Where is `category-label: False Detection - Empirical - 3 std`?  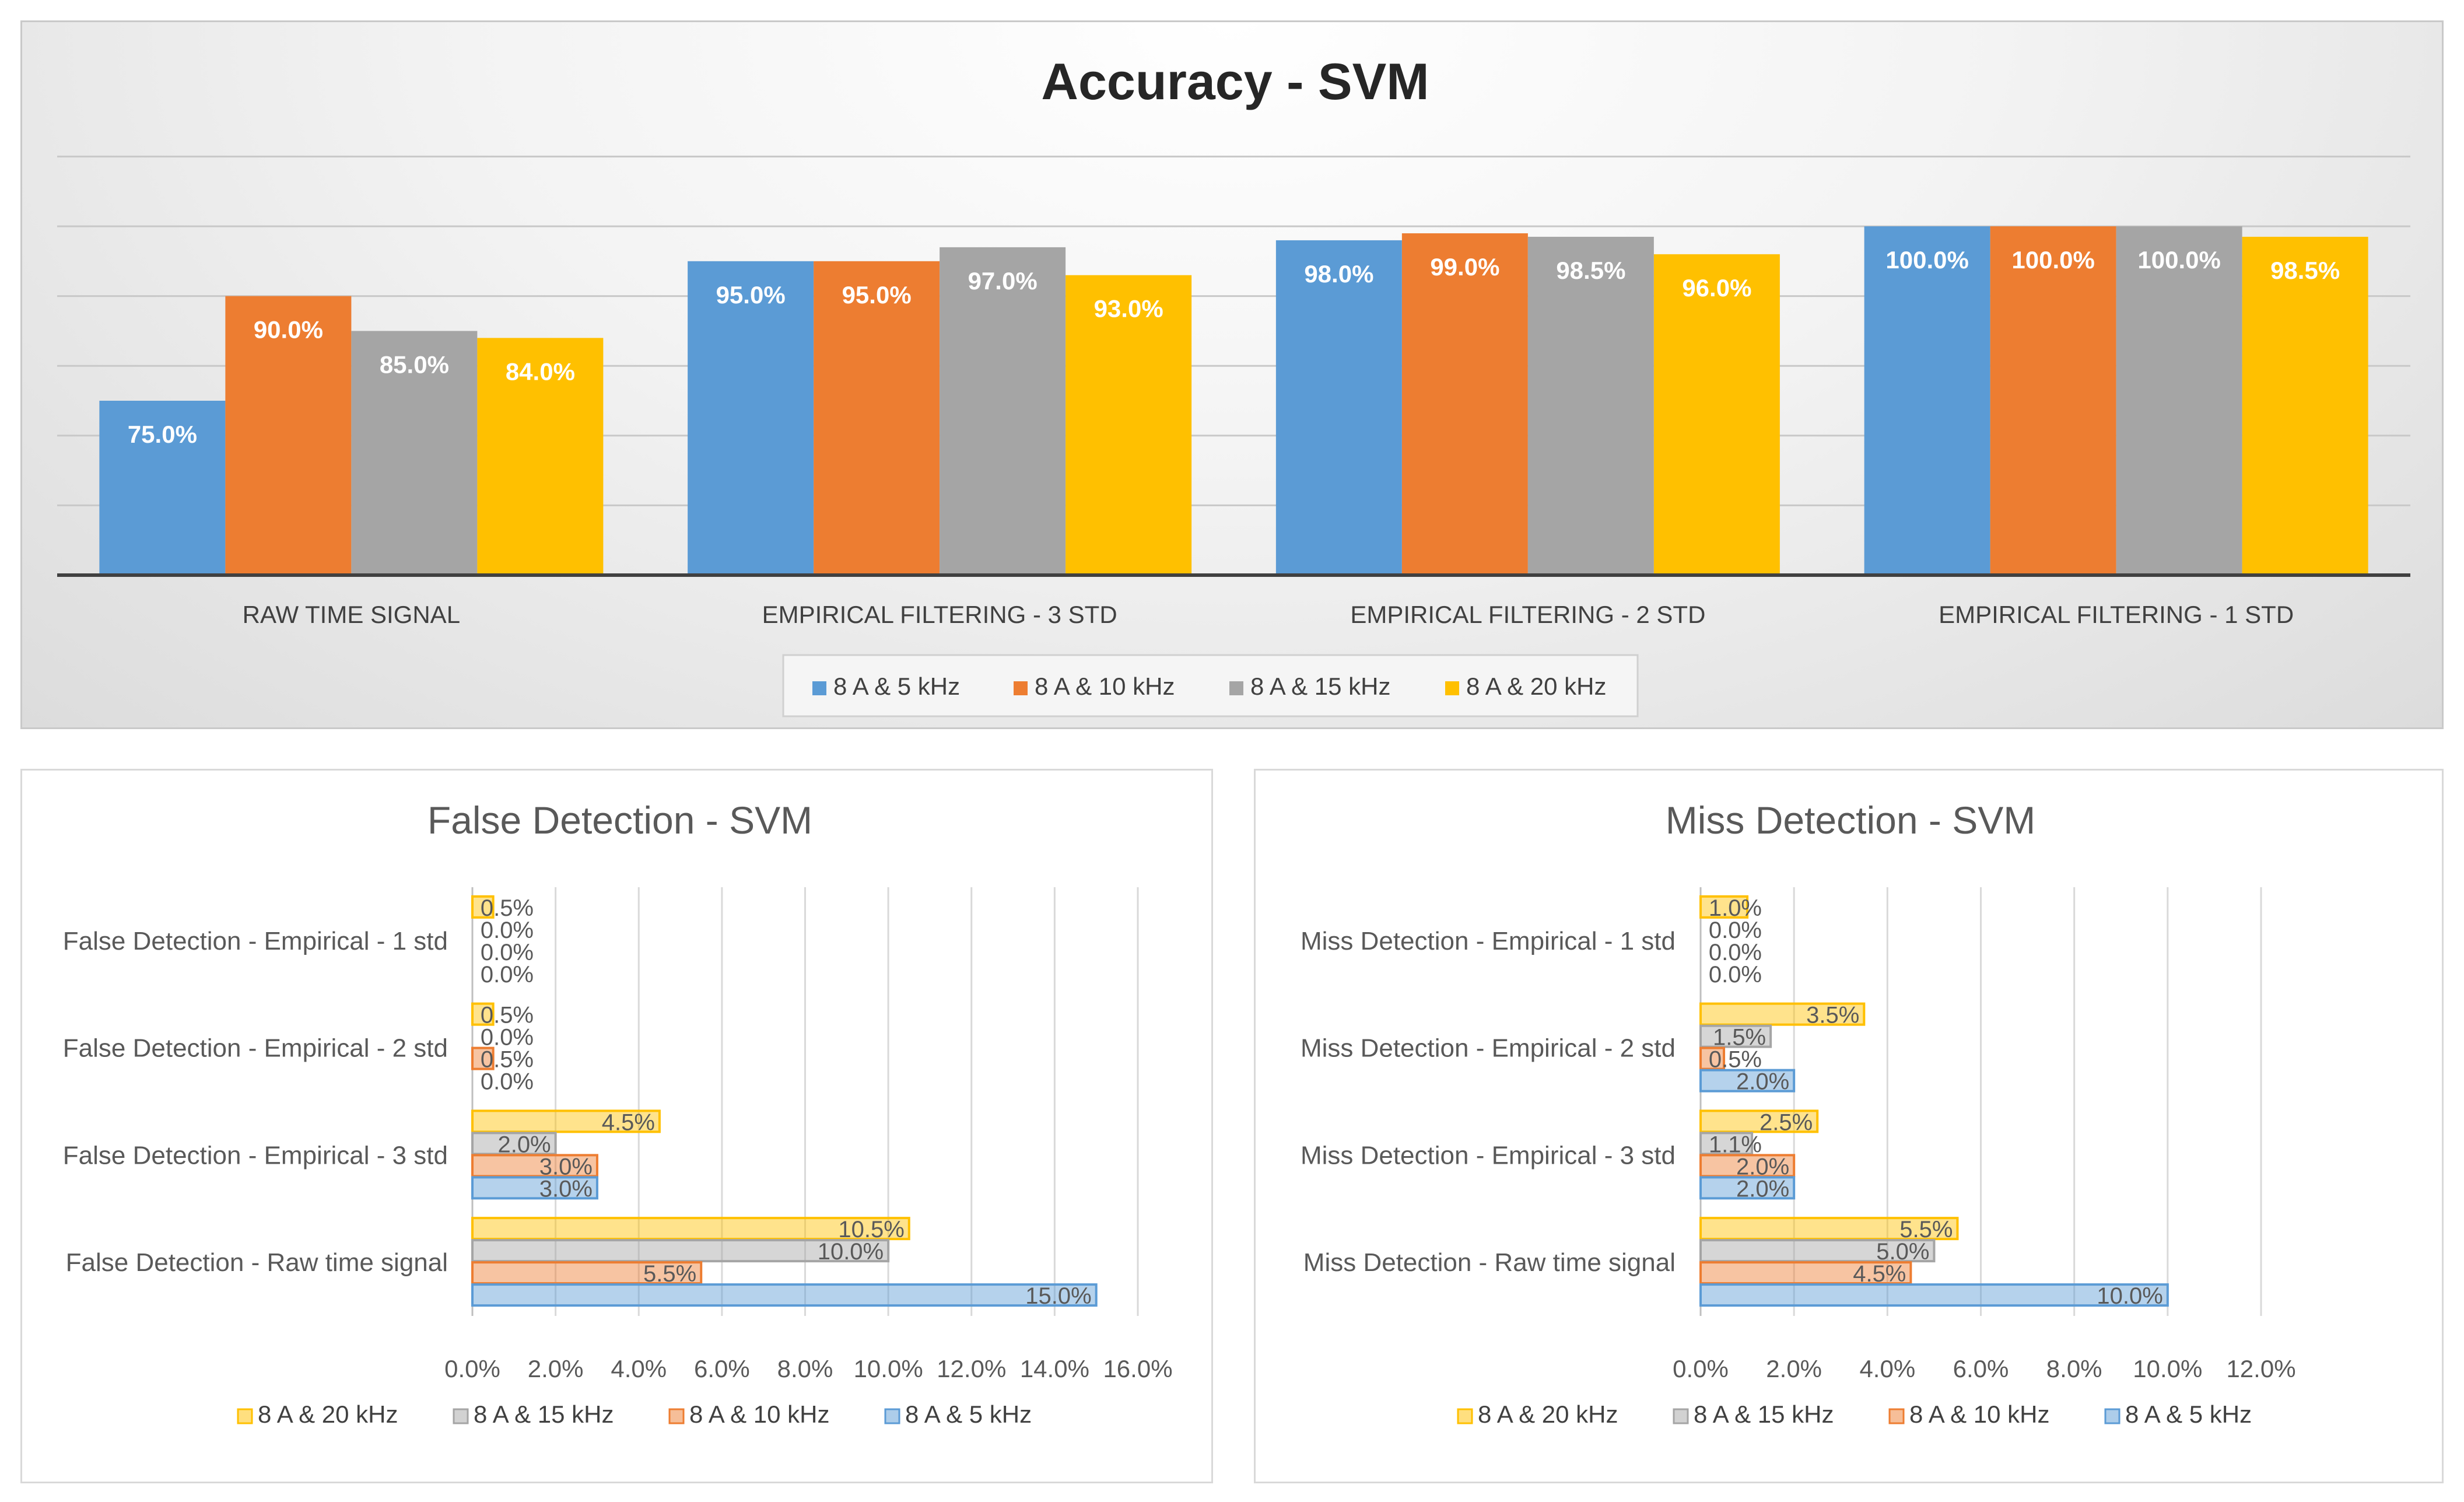
category-label: False Detection - Empirical - 3 std is located at coordinates (255, 1155).